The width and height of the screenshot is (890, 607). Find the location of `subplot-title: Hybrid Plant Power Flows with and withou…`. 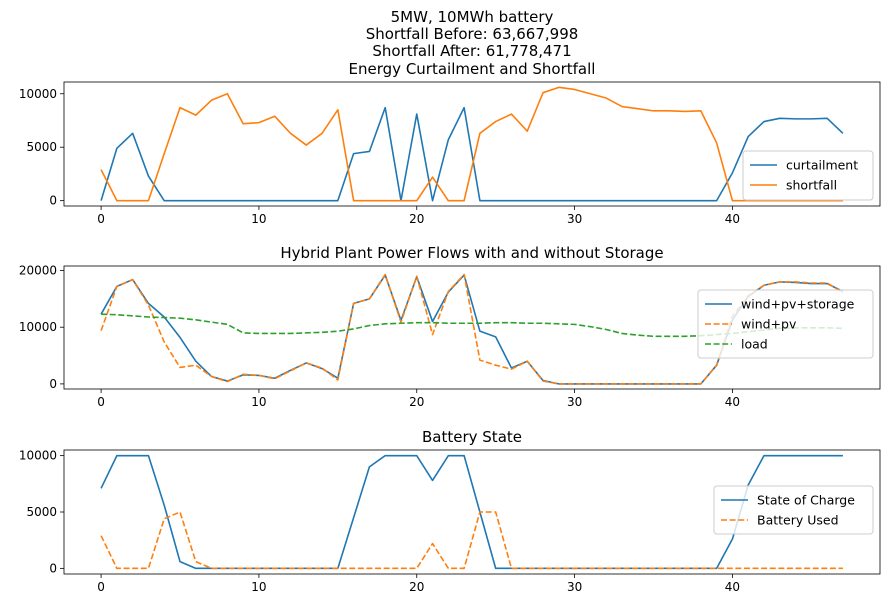

subplot-title: Hybrid Plant Power Flows with and withou… is located at coordinates (471, 253).